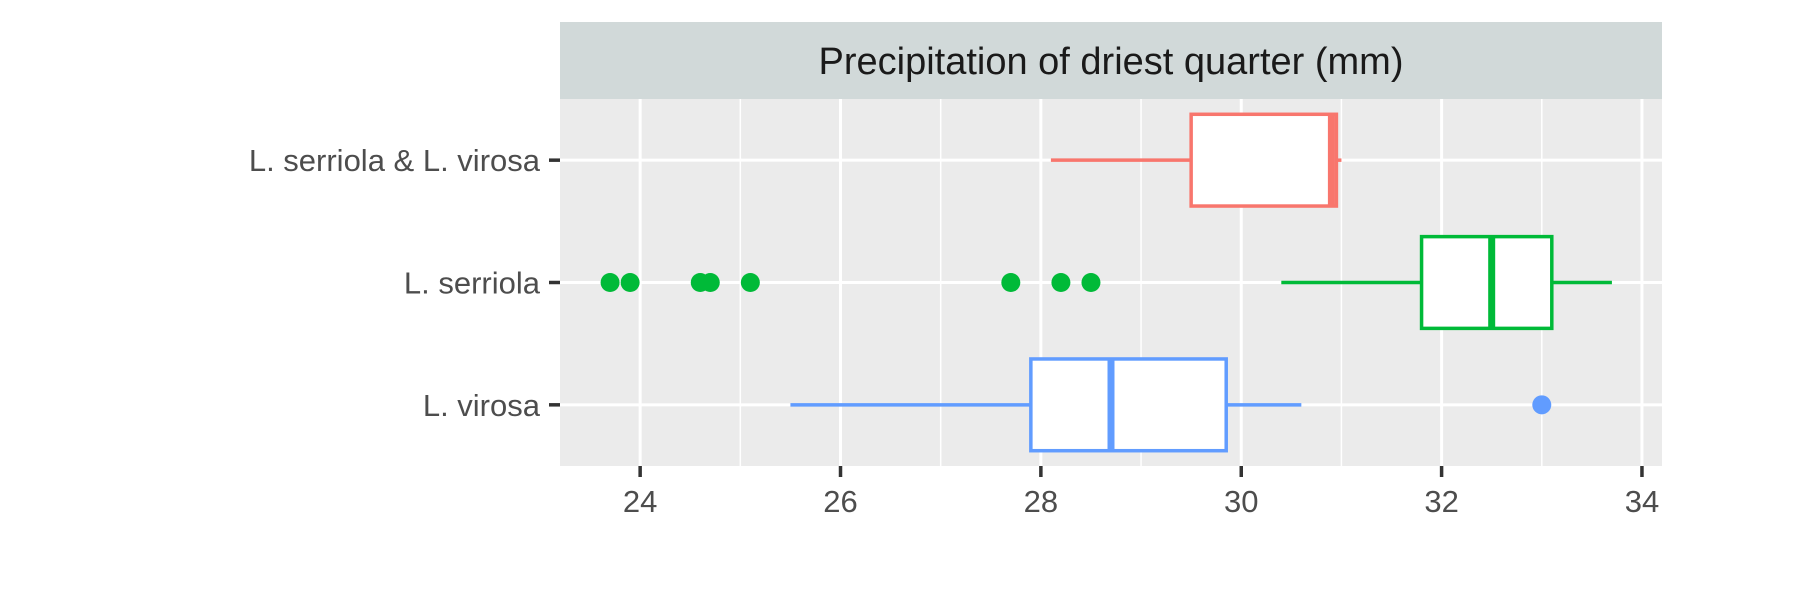  Describe the element at coordinates (1441, 501) in the screenshot. I see `x-tick-label: 32` at that location.